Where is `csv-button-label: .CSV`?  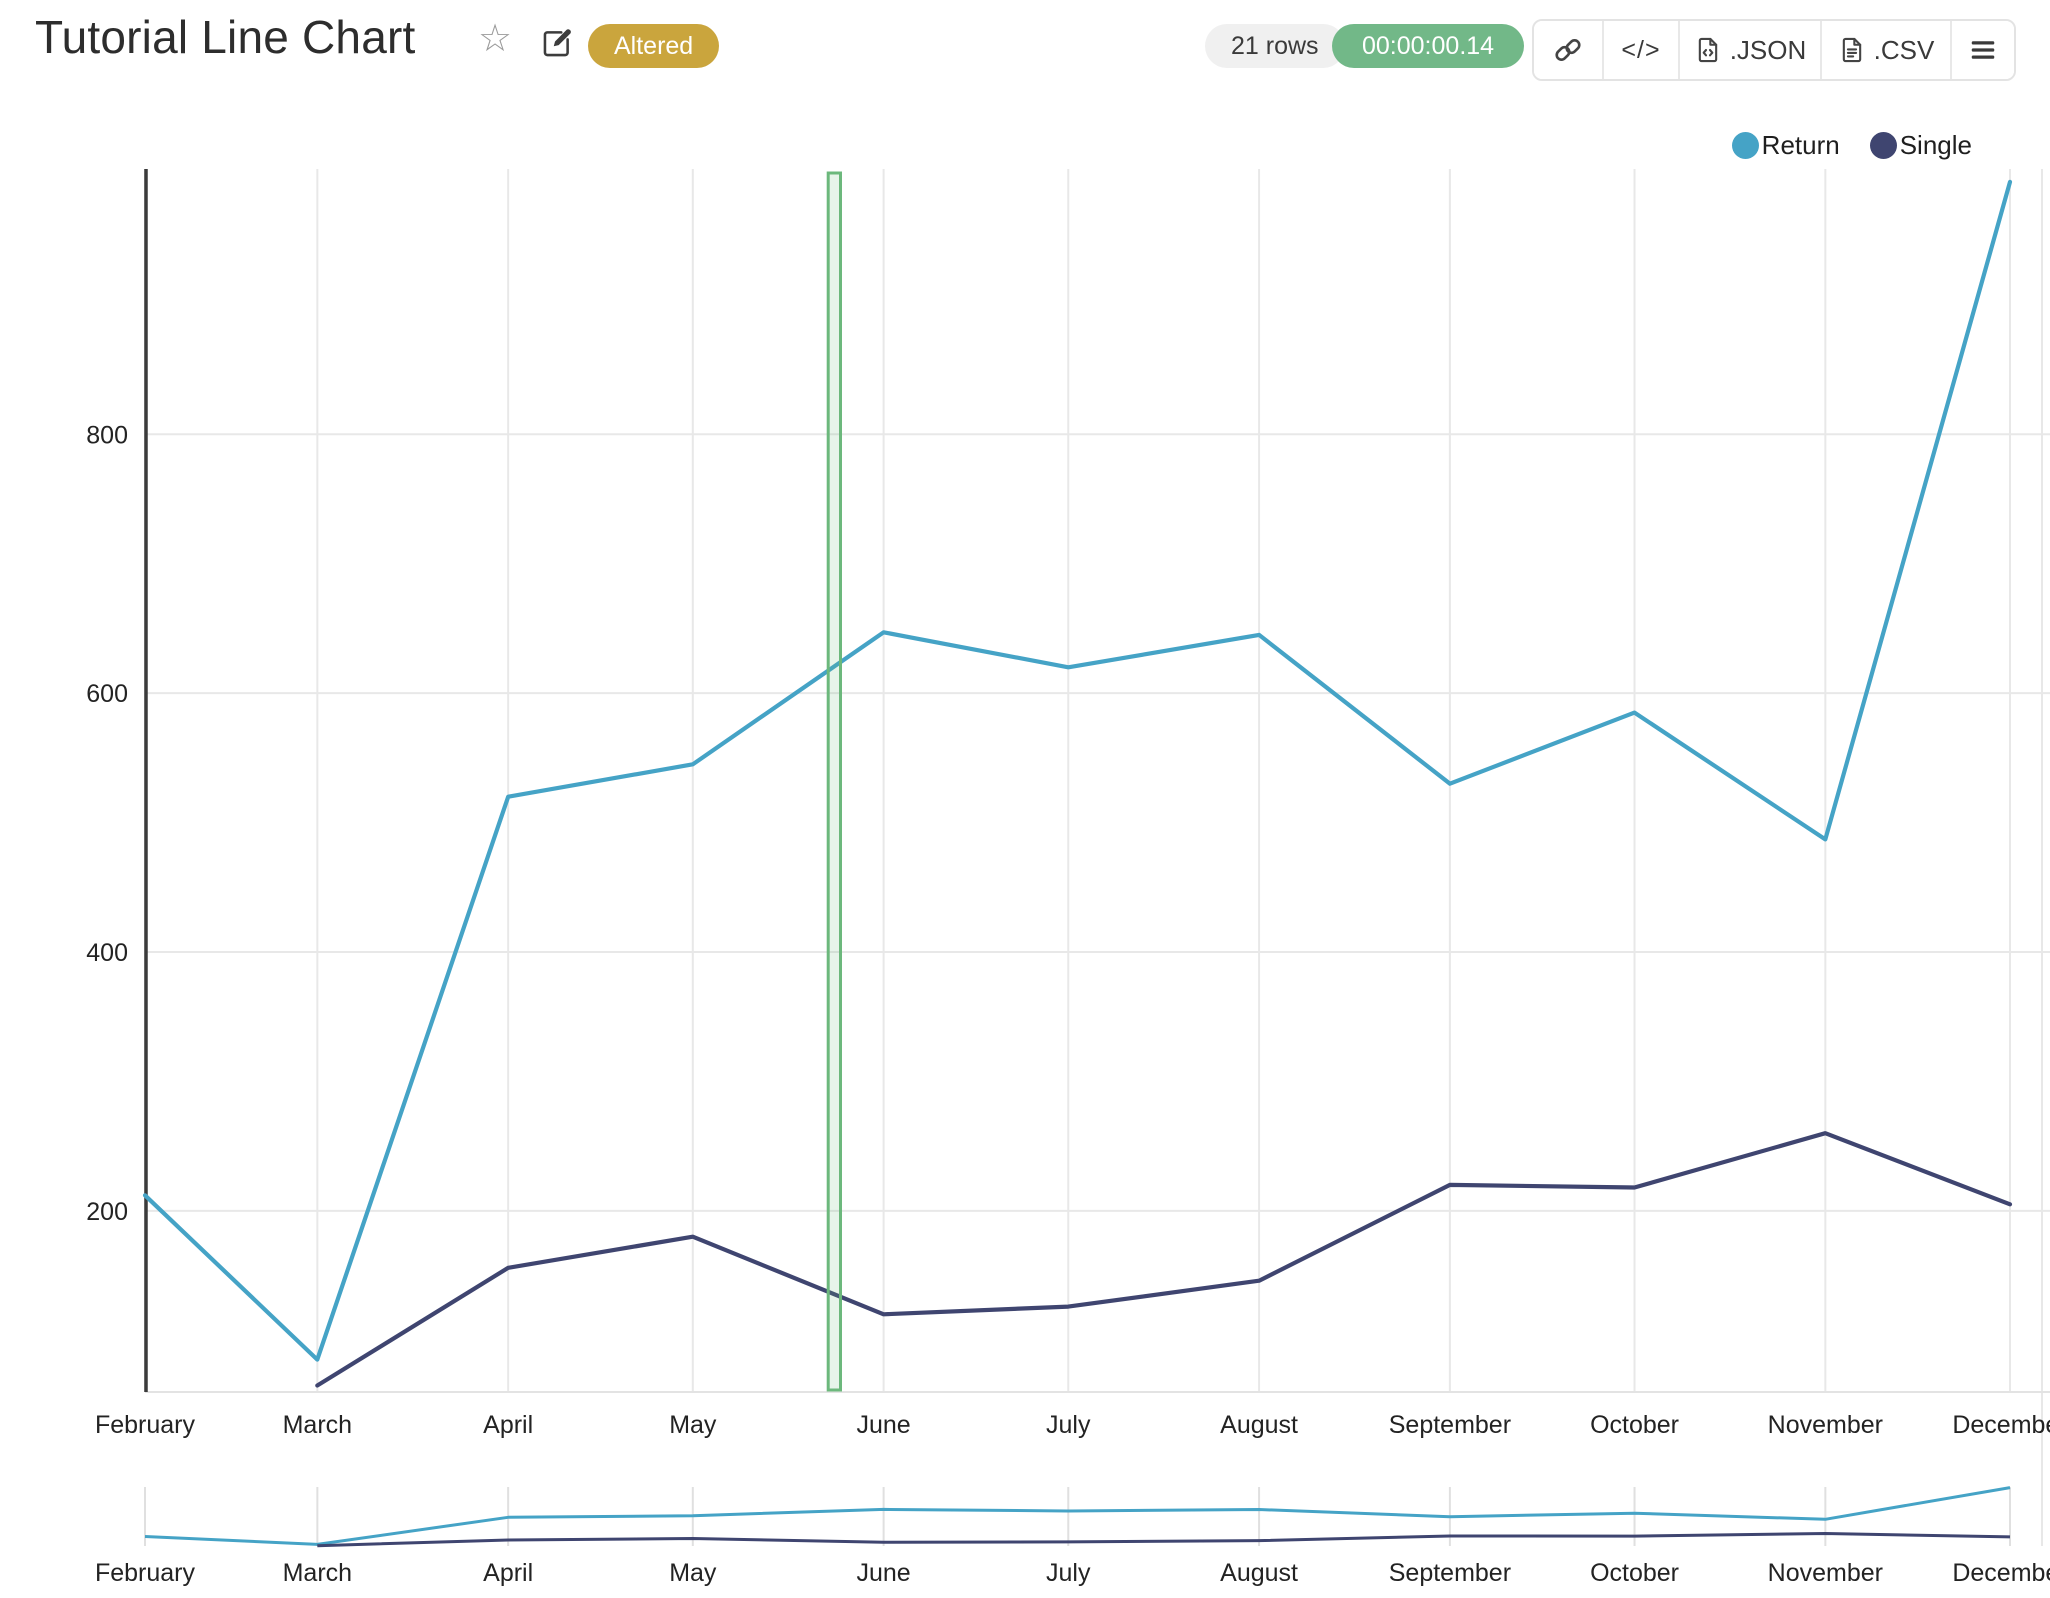 csv-button-label: .CSV is located at coordinates (1904, 49).